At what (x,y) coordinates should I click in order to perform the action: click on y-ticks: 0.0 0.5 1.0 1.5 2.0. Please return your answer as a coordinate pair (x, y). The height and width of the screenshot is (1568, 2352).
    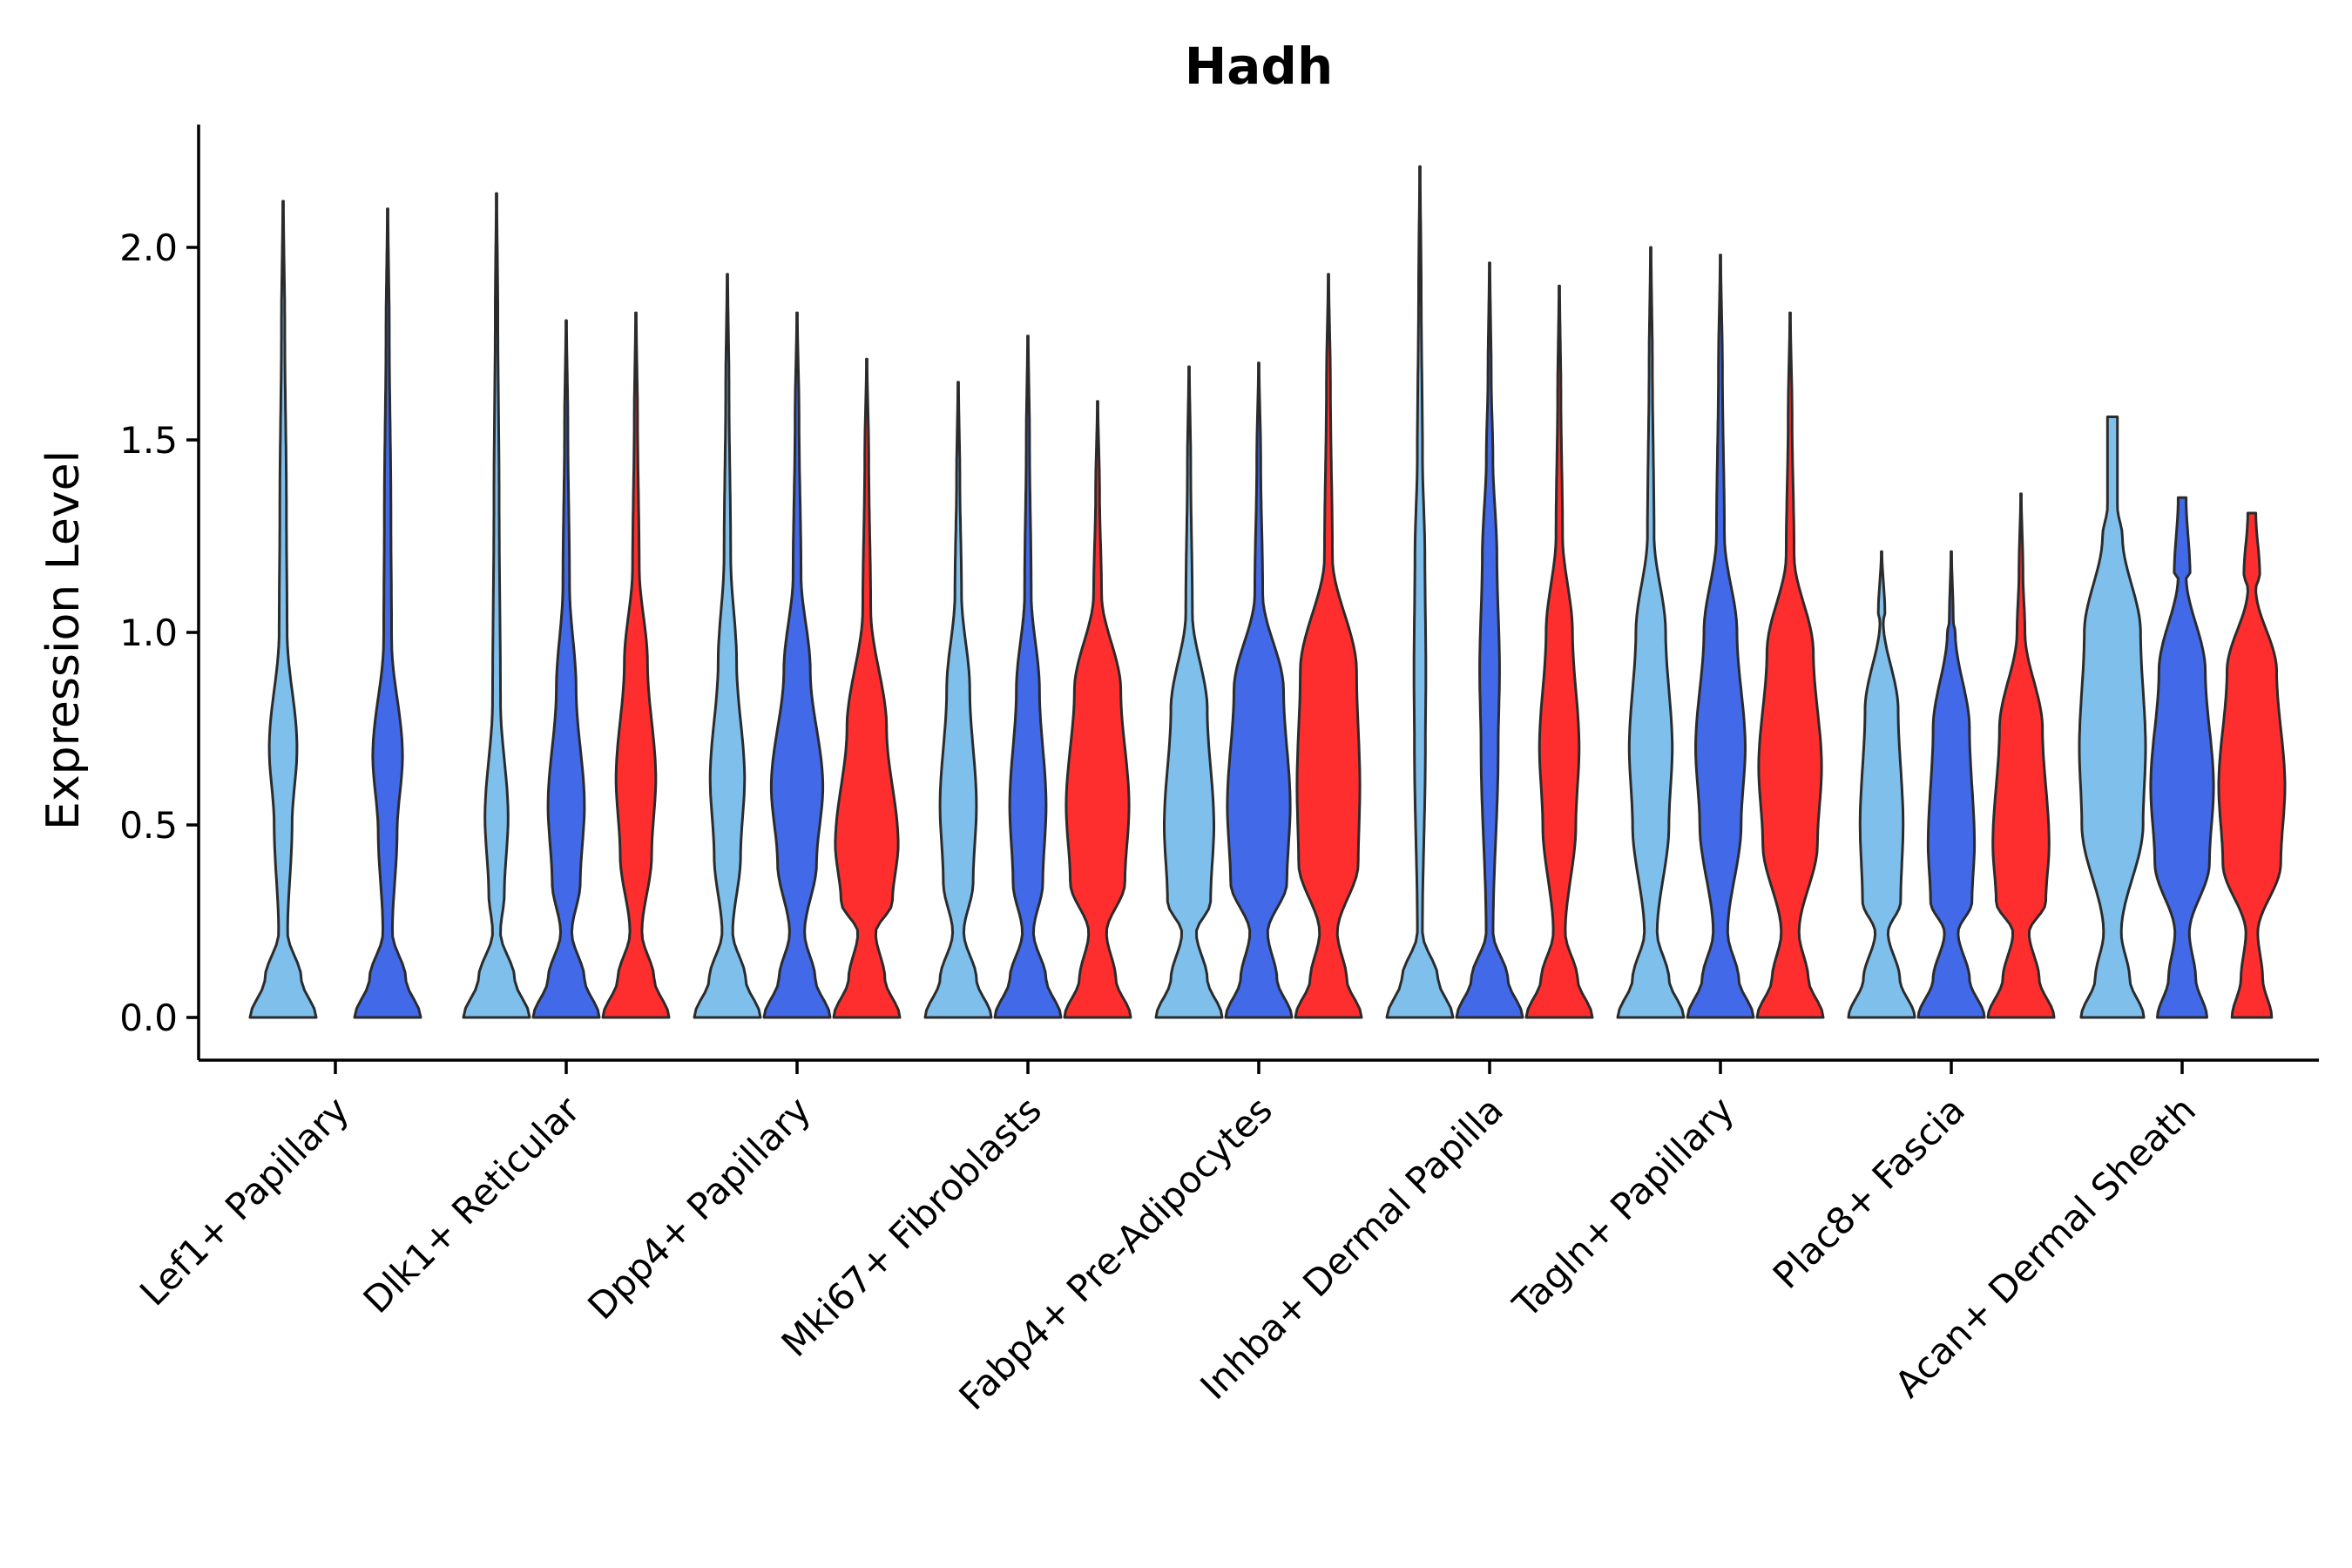
    Looking at the image, I should click on (159, 633).